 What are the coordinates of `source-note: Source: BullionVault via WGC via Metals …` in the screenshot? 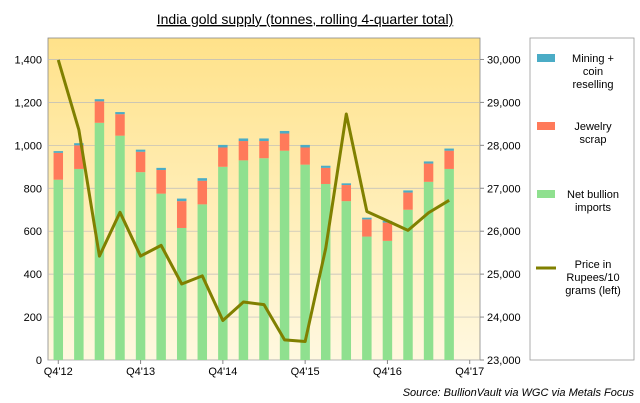 It's located at (519, 393).